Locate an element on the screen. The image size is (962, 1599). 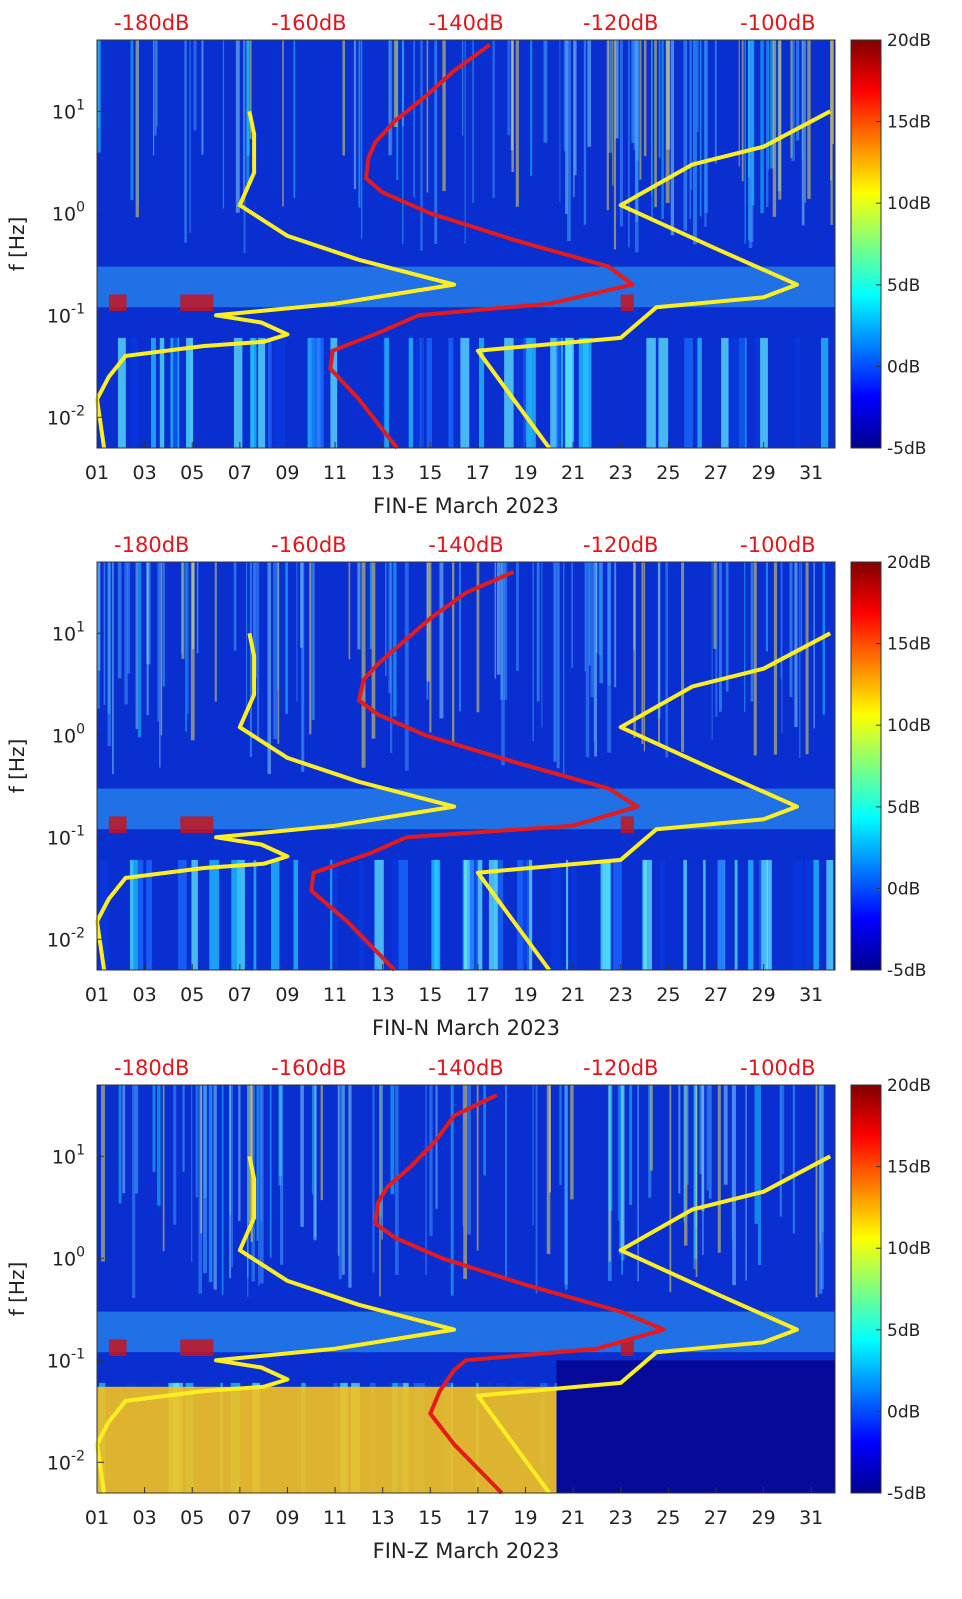
colorbar-label: 0dB is located at coordinates (903, 889).